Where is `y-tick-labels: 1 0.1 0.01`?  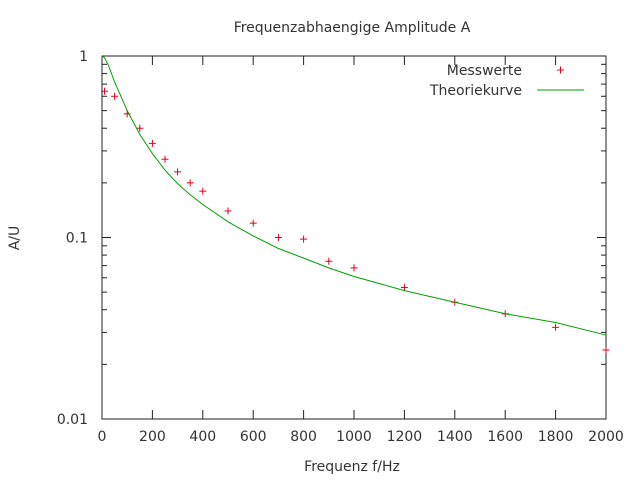
y-tick-labels: 1 0.1 0.01 is located at coordinates (72, 238).